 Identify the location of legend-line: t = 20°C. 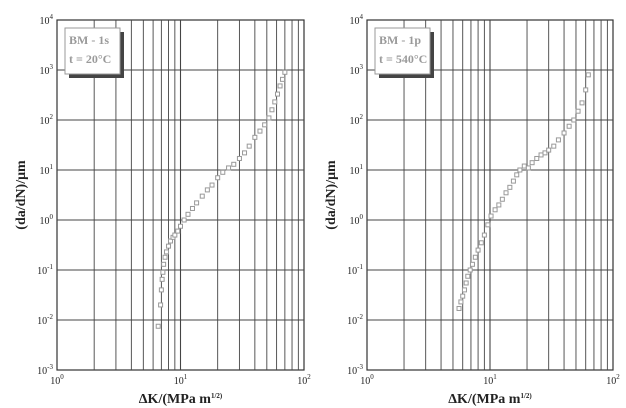
(90, 59).